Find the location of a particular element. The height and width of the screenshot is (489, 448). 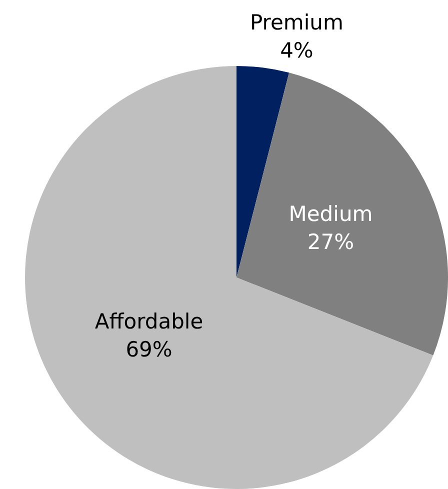

data-label: 4% is located at coordinates (297, 50).